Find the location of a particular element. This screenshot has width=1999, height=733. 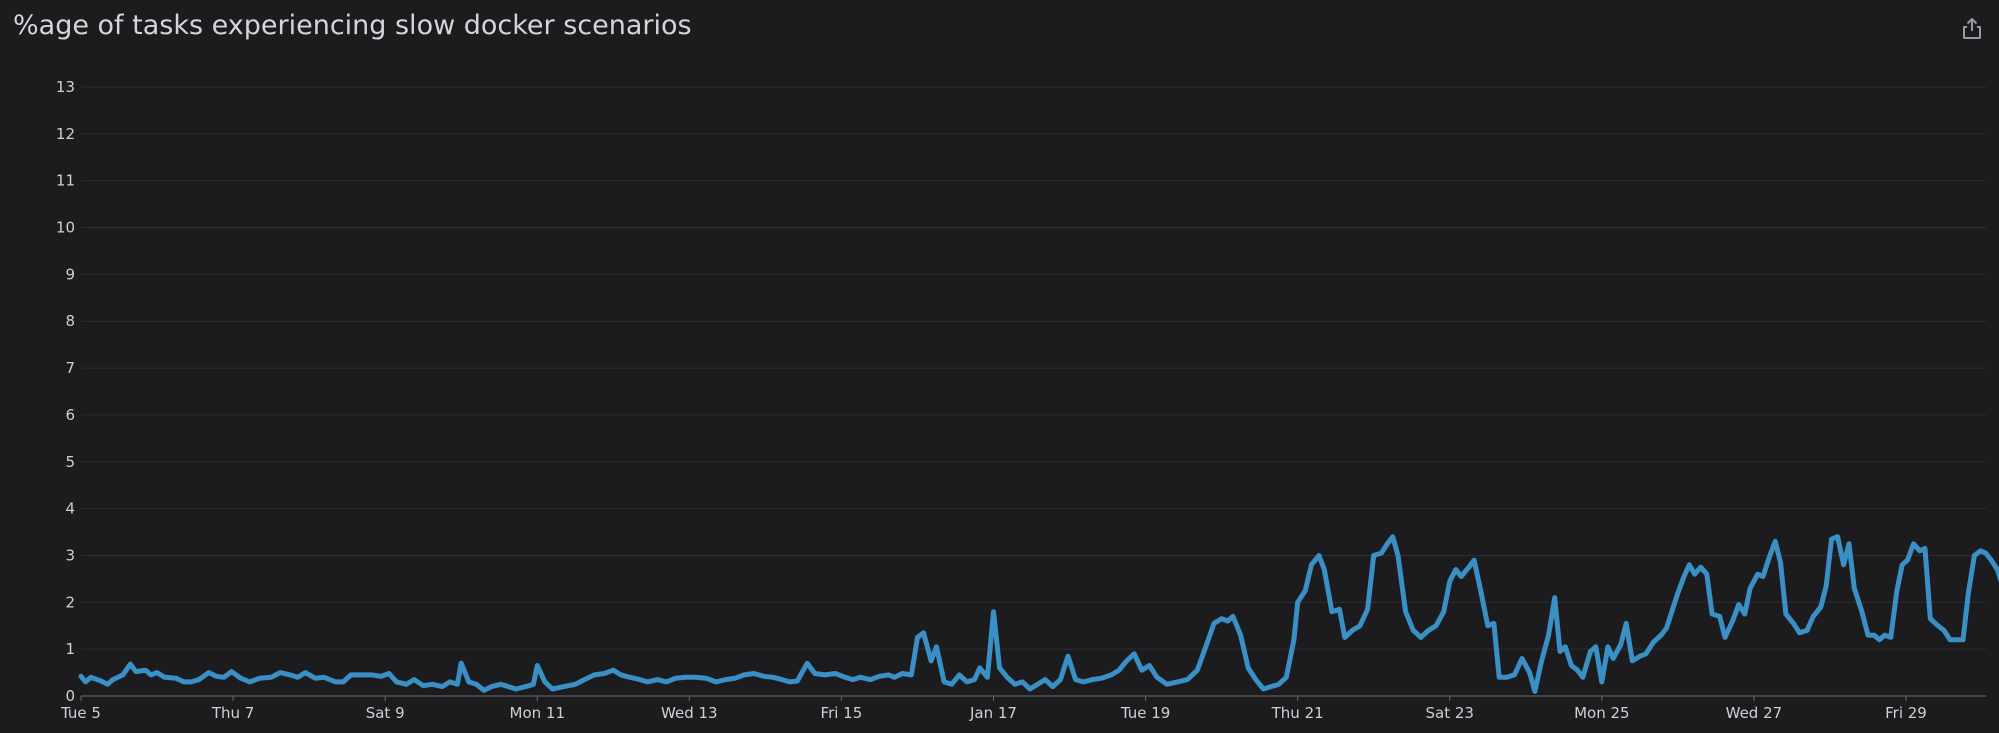

y-tick-label: 13 is located at coordinates (65, 87).